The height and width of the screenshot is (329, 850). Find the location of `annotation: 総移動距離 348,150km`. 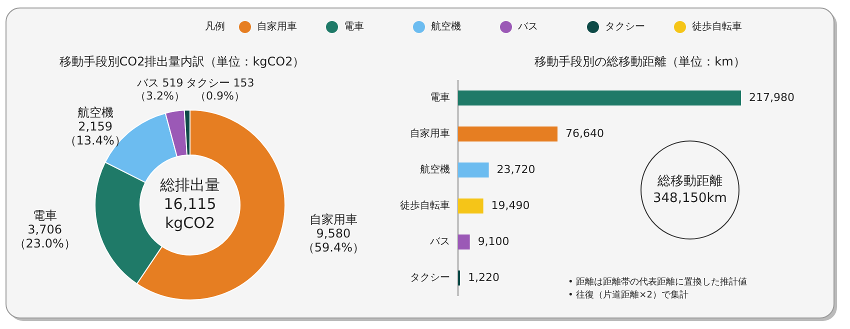

annotation: 総移動距離 348,150km is located at coordinates (690, 190).